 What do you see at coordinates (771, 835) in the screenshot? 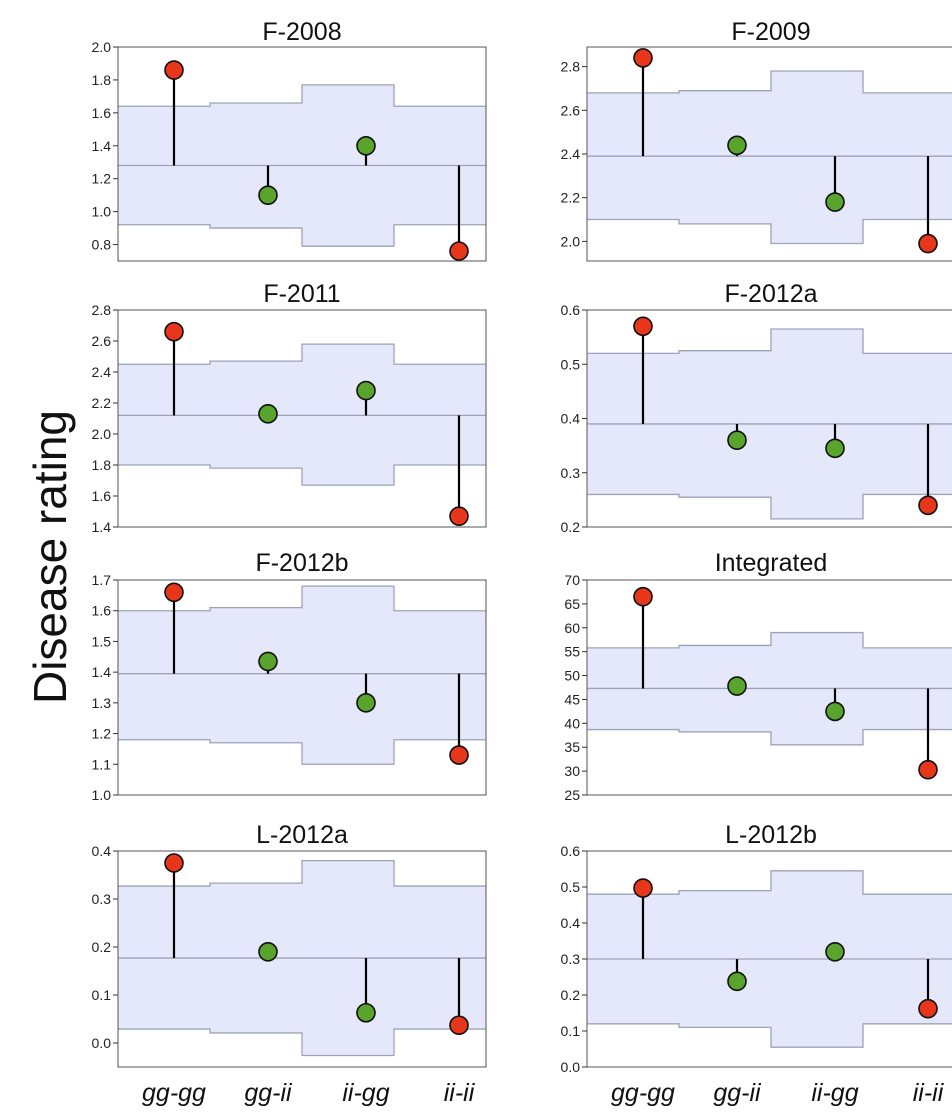
I see `panel-title: L-2012b` at bounding box center [771, 835].